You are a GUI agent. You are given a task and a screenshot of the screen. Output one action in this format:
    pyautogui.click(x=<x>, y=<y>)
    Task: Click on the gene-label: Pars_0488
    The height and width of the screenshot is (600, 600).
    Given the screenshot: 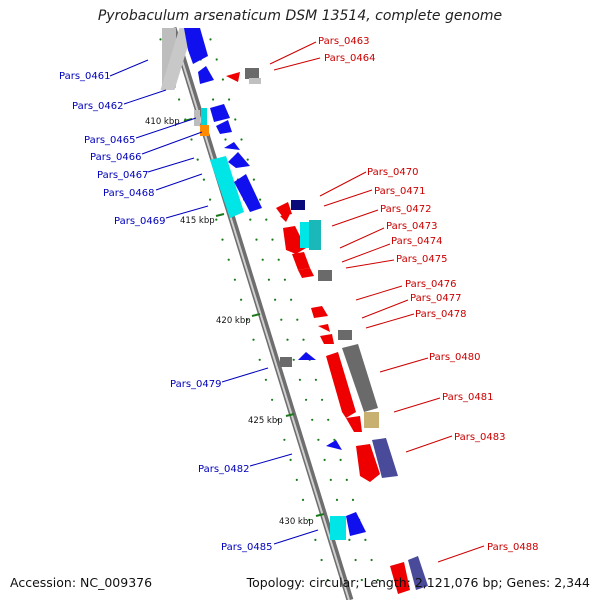 What is the action you would take?
    pyautogui.click(x=512, y=547)
    